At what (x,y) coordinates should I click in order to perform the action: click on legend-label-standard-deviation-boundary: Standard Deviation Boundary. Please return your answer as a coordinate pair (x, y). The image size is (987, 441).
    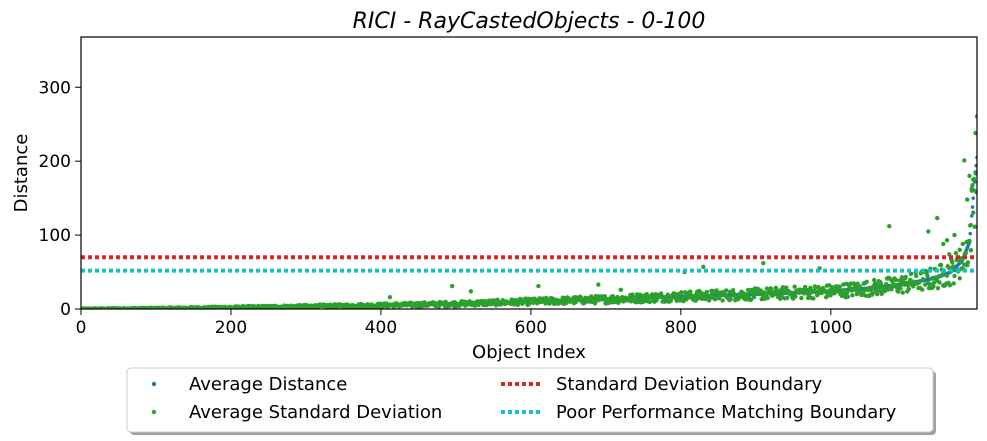
    Looking at the image, I should click on (689, 384).